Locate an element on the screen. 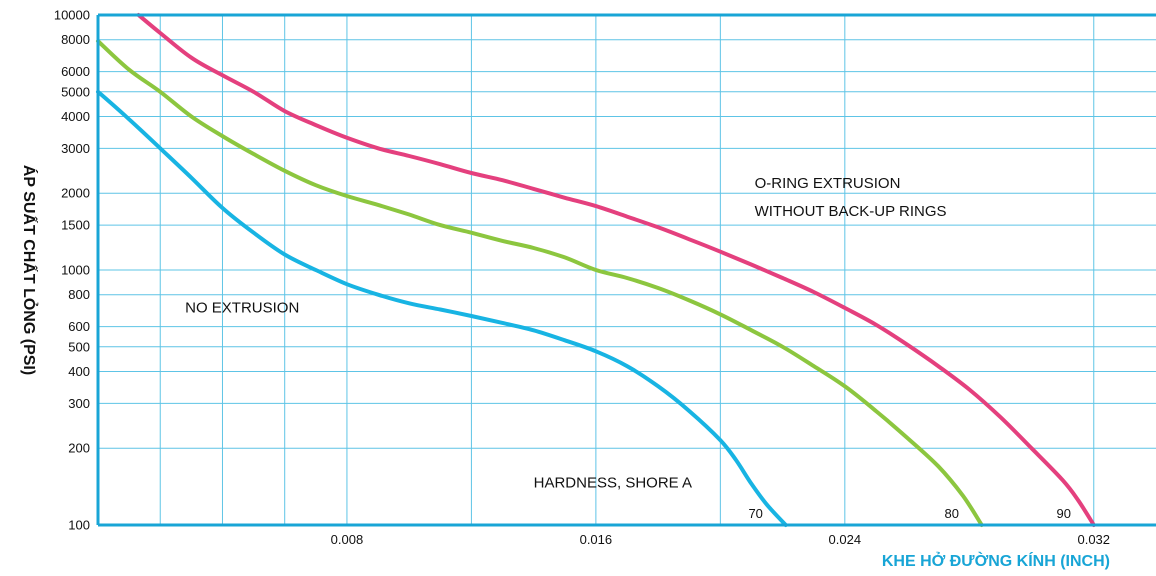 The width and height of the screenshot is (1156, 576). x-tick-labels: 0.008 0.016 0.024 0.032 is located at coordinates (720, 539).